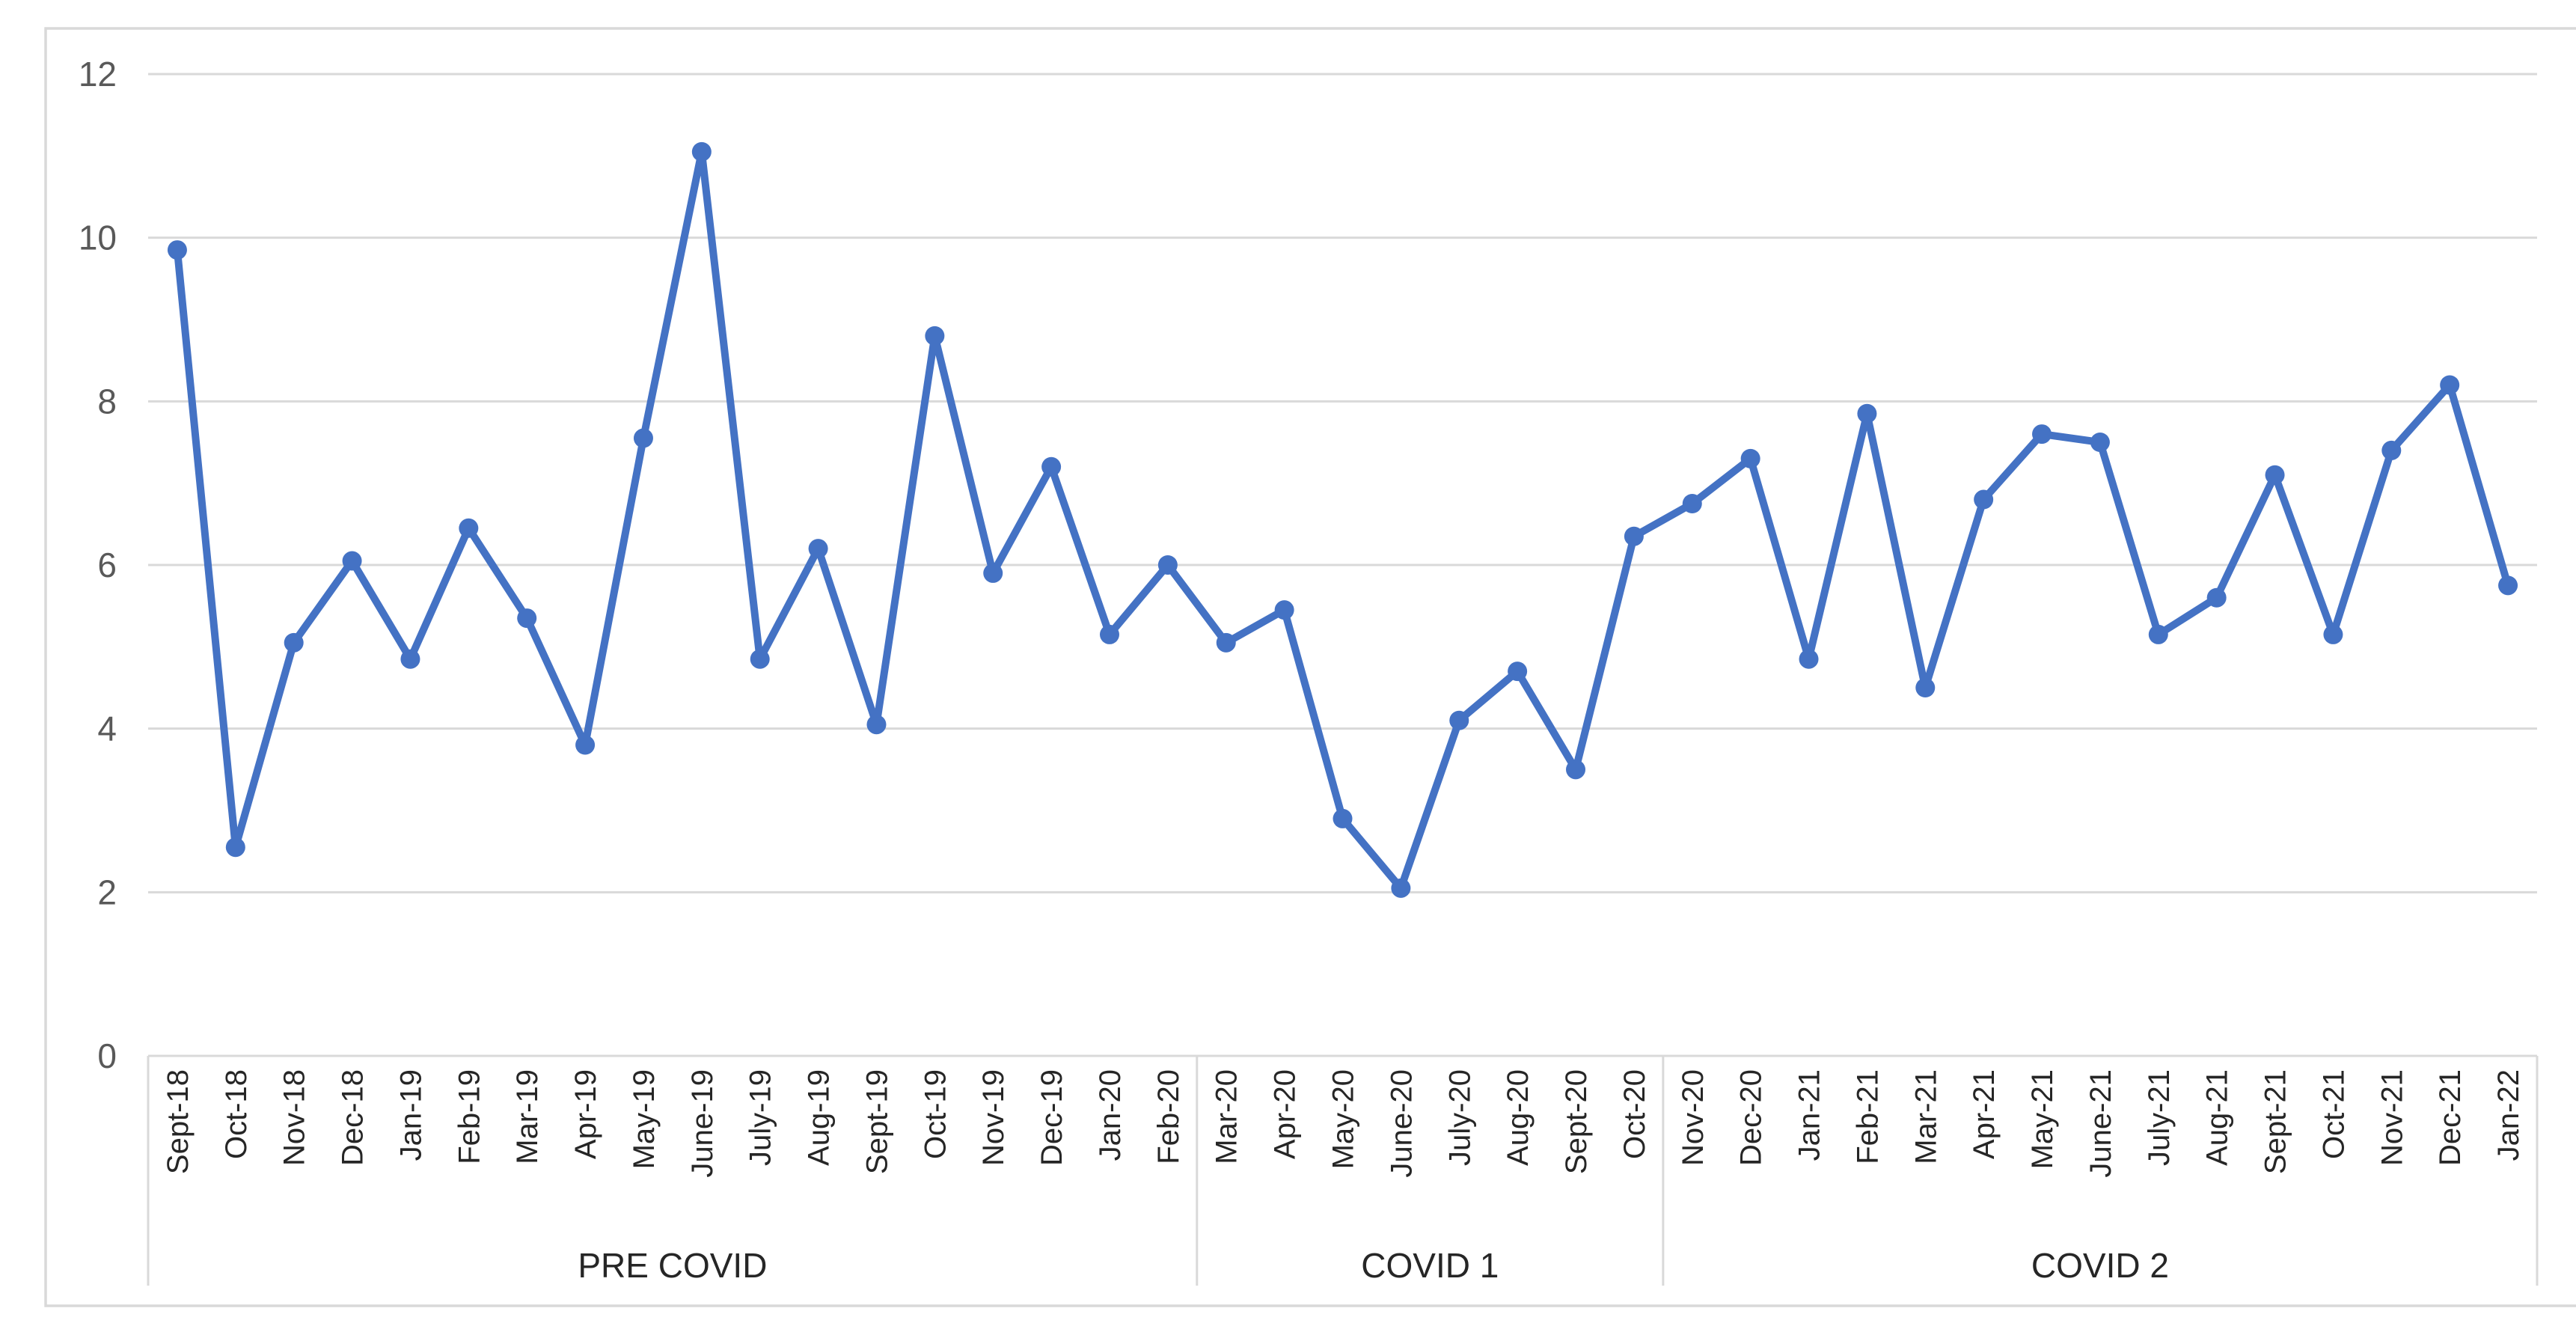 This screenshot has height=1338, width=2576. What do you see at coordinates (527, 1116) in the screenshot?
I see `x-axis-category-label: Mar-19` at bounding box center [527, 1116].